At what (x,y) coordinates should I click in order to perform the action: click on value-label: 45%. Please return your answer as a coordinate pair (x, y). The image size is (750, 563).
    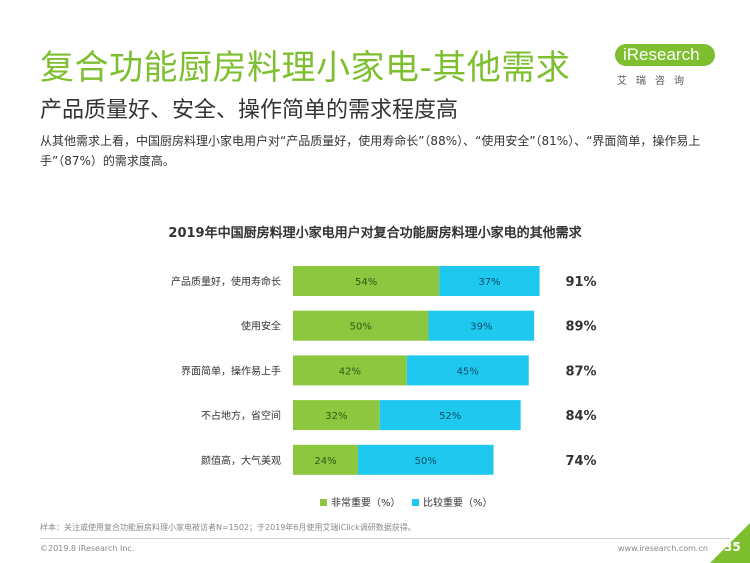
    Looking at the image, I should click on (468, 371).